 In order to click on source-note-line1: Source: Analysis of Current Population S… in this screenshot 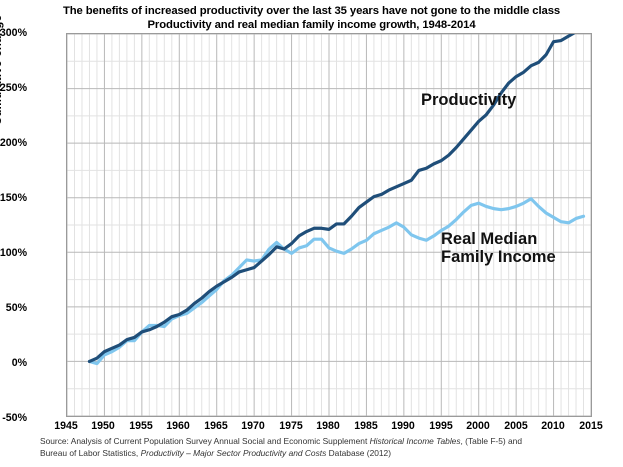, I will do `click(329, 442)`.